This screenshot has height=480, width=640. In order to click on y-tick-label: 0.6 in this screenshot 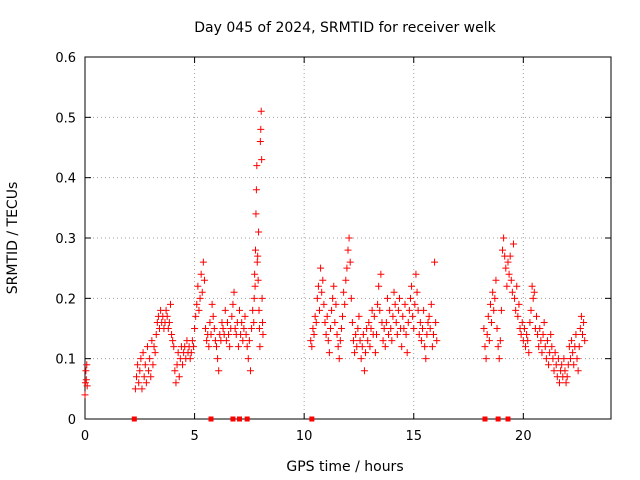, I will do `click(65, 58)`.